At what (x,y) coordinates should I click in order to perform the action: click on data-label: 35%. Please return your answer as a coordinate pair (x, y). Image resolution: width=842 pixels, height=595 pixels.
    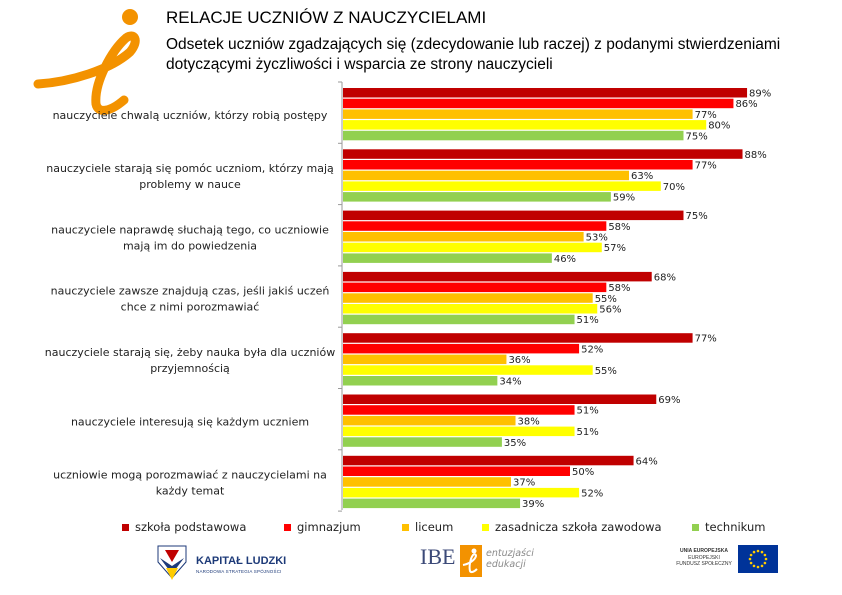
    Looking at the image, I should click on (515, 443).